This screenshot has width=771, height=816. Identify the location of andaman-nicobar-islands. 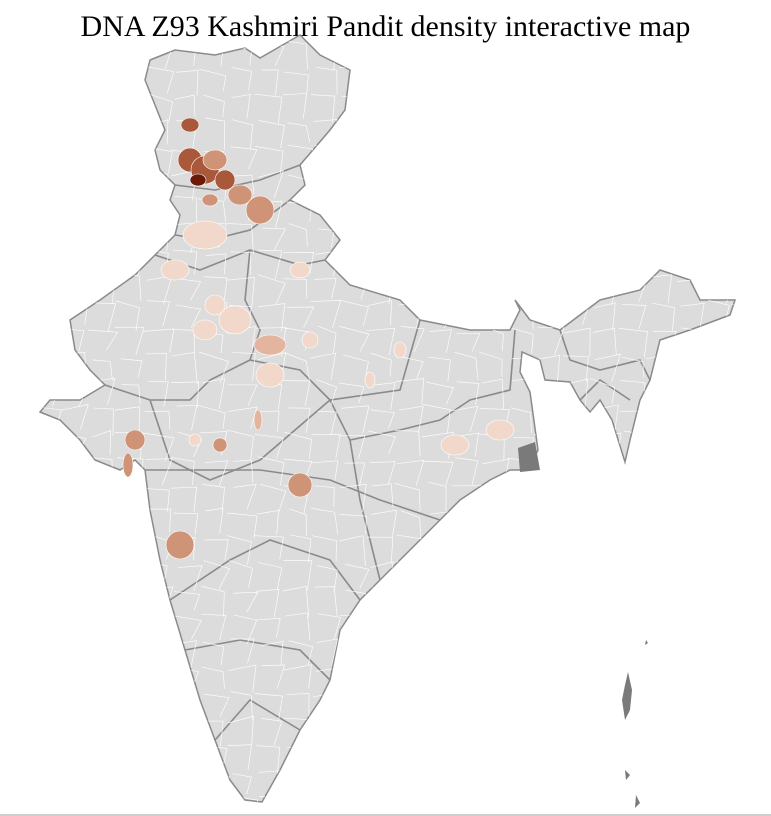
(583, 625).